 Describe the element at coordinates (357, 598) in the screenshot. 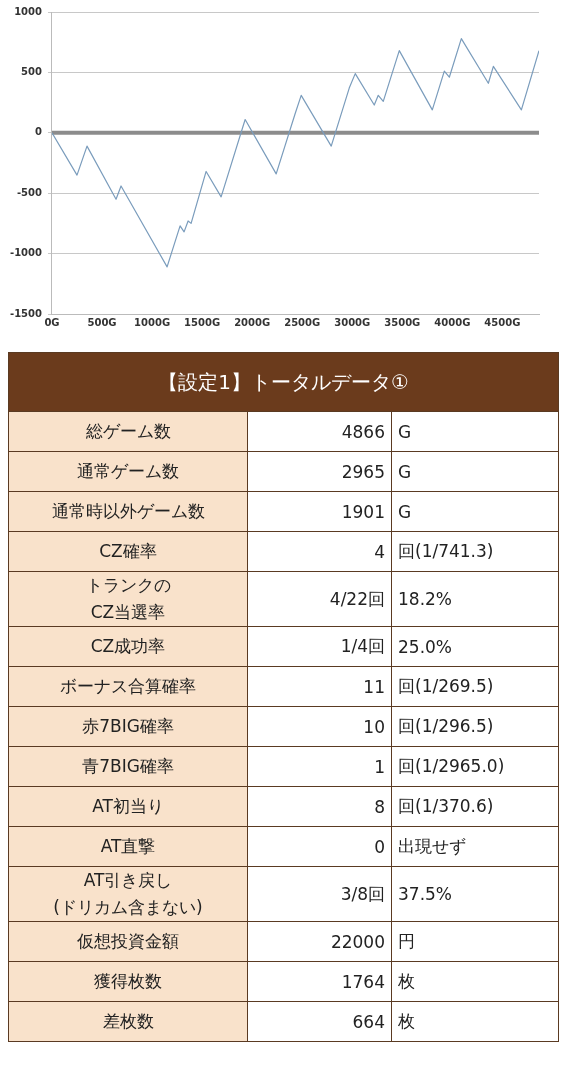

I see `text: 4/22回` at that location.